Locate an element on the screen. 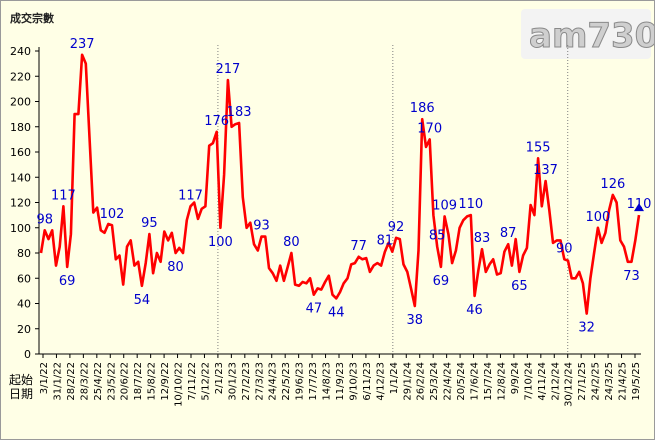 This screenshot has width=655, height=440. y-tick-label: 20 is located at coordinates (24, 329).